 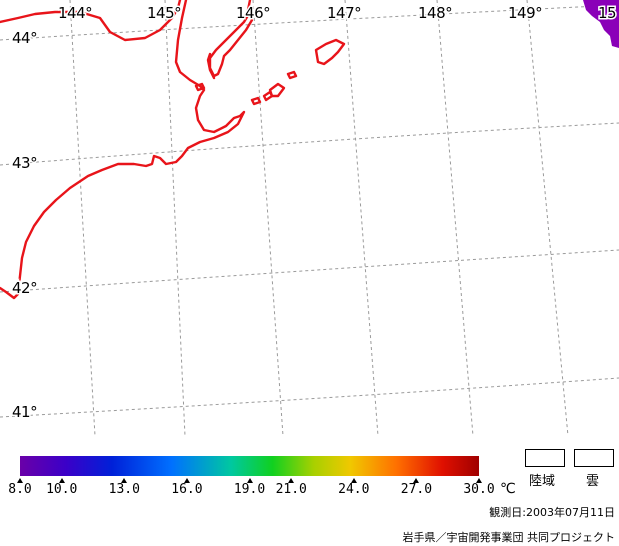 I want to click on latitude-label: 41°, so click(x=24, y=412).